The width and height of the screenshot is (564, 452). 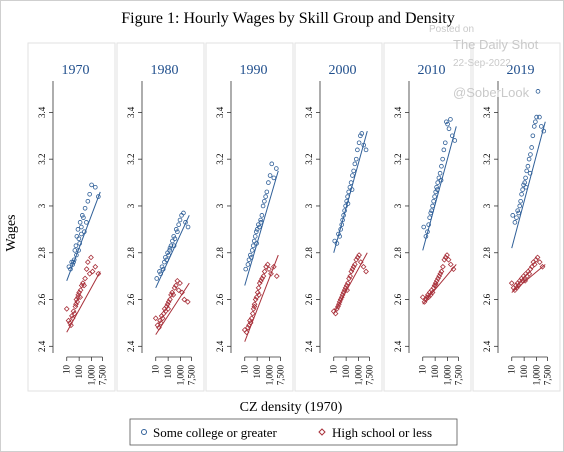 I want to click on legend-hs-label: High school or less, so click(x=382, y=432).